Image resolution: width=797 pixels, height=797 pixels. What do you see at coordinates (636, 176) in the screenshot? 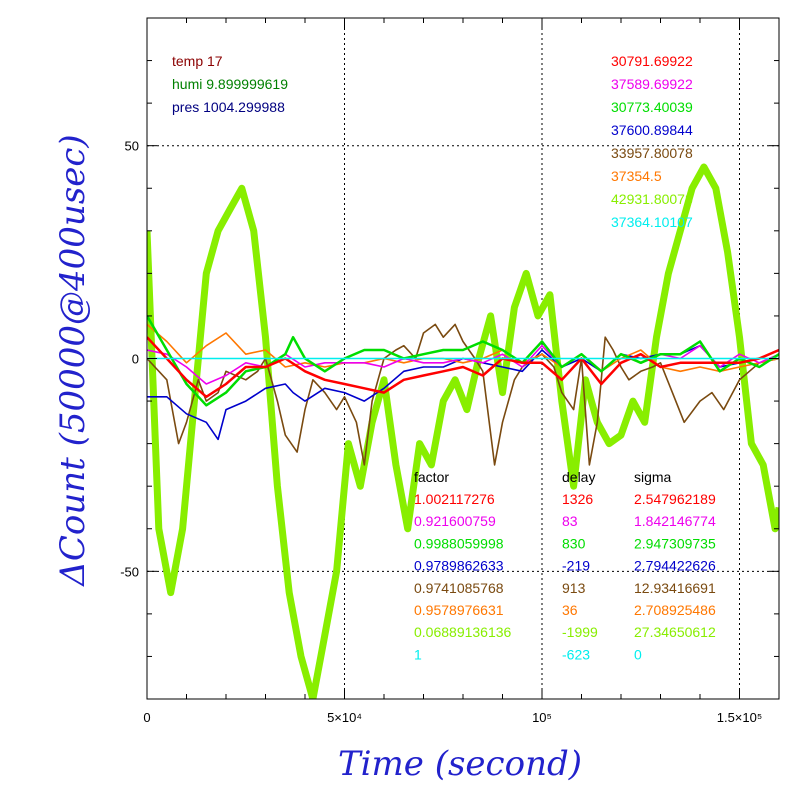
I see `legend-base-value: 37354.5` at bounding box center [636, 176].